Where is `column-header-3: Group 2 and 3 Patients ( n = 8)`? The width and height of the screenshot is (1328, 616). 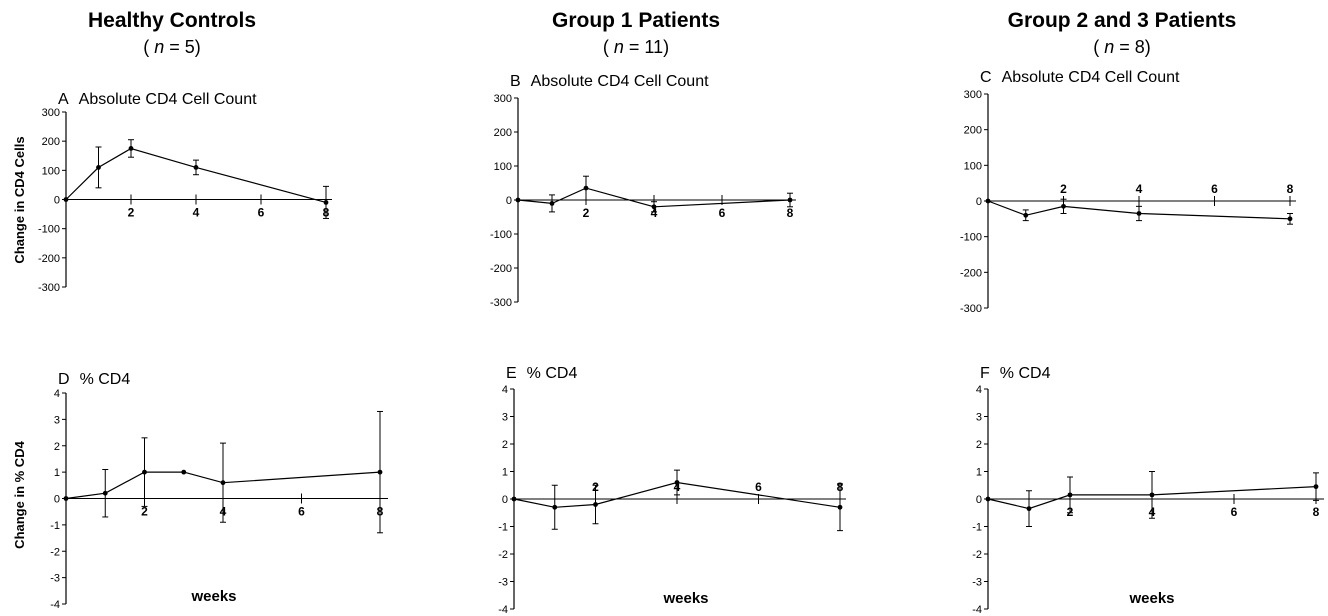
column-header-3: Group 2 and 3 Patients ( n = 8) is located at coordinates (1122, 33).